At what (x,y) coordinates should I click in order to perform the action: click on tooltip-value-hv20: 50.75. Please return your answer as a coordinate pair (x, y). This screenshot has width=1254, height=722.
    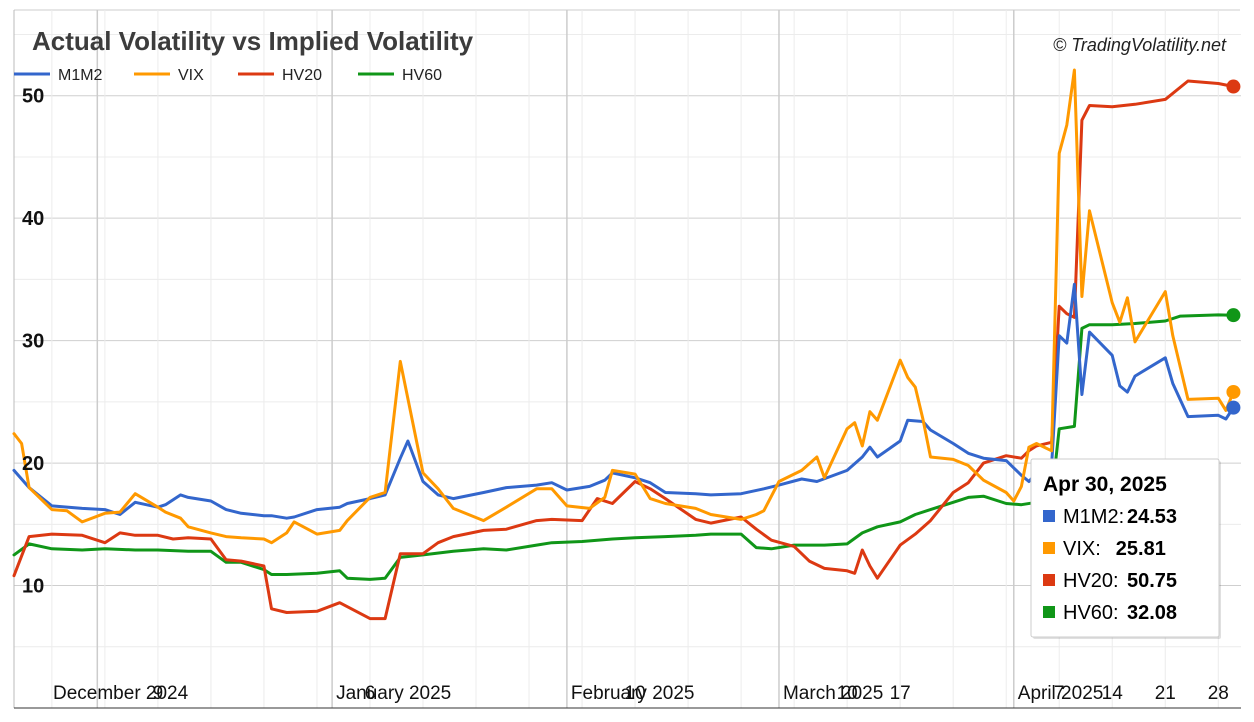
    Looking at the image, I should click on (1152, 581).